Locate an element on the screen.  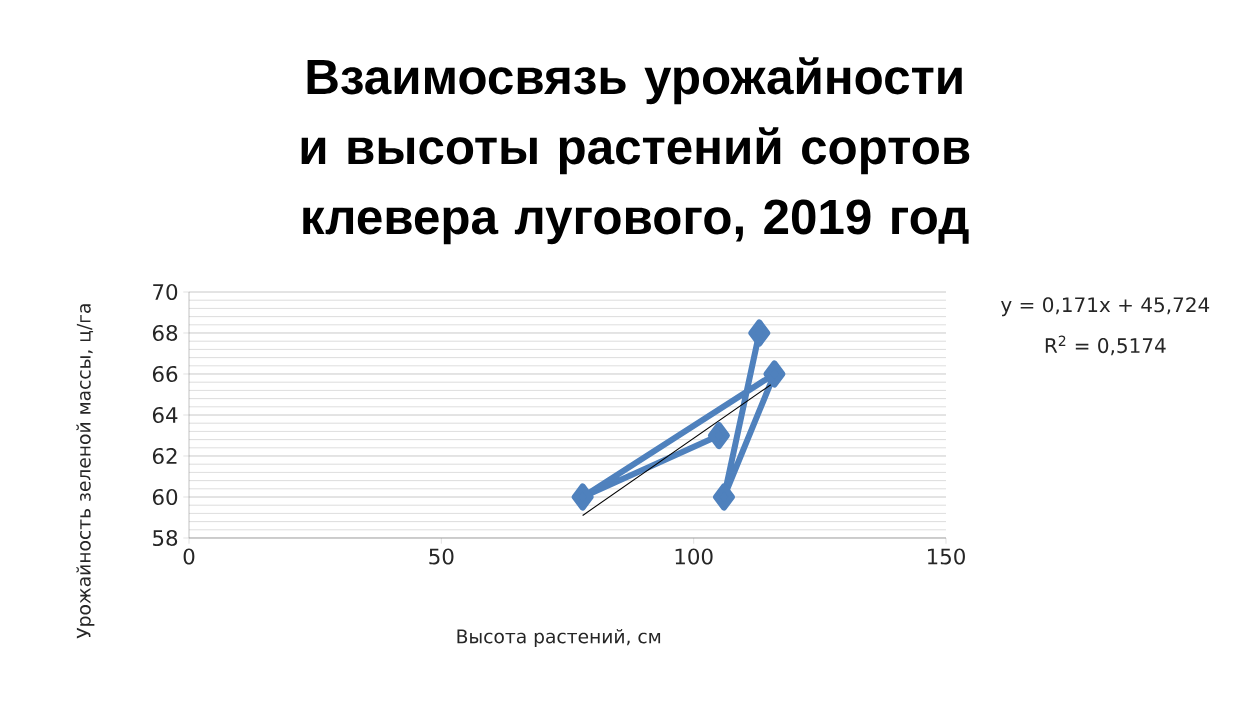
y-tick-label: 68 is located at coordinates (165, 333).